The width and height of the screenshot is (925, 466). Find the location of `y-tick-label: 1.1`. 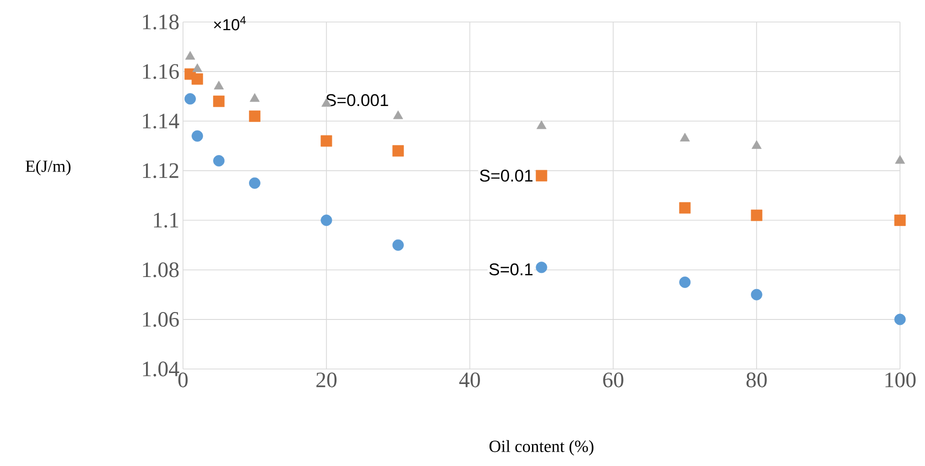

y-tick-label: 1.1 is located at coordinates (166, 220).